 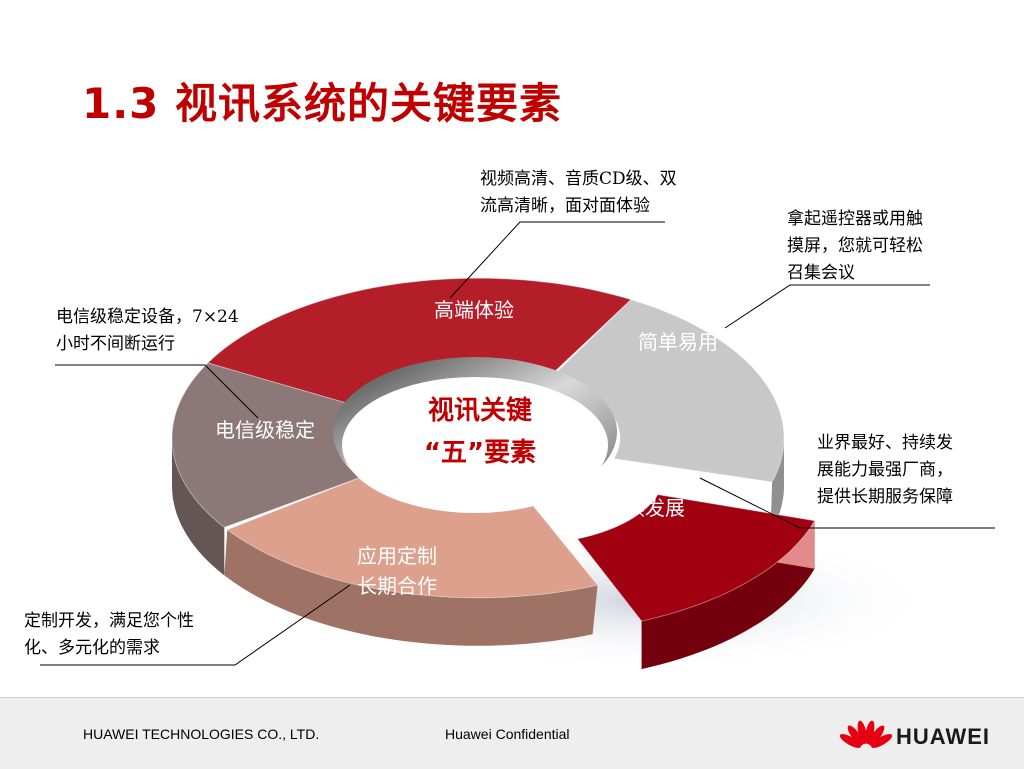 I want to click on callout-line-telecom, so click(x=157, y=391).